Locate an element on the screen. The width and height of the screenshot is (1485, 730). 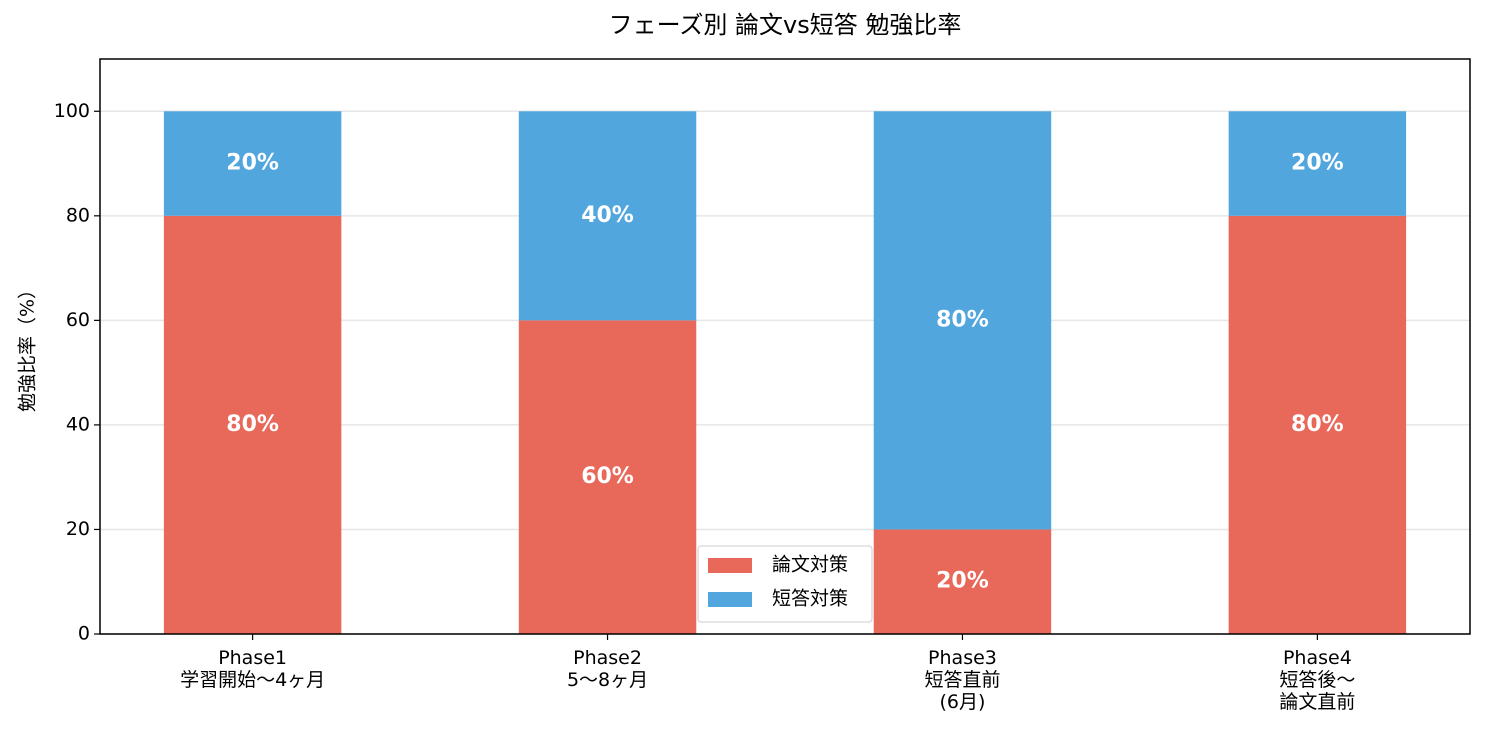
x-tick-label: Phase1 学習開始〜4ヶ月 is located at coordinates (252, 669).